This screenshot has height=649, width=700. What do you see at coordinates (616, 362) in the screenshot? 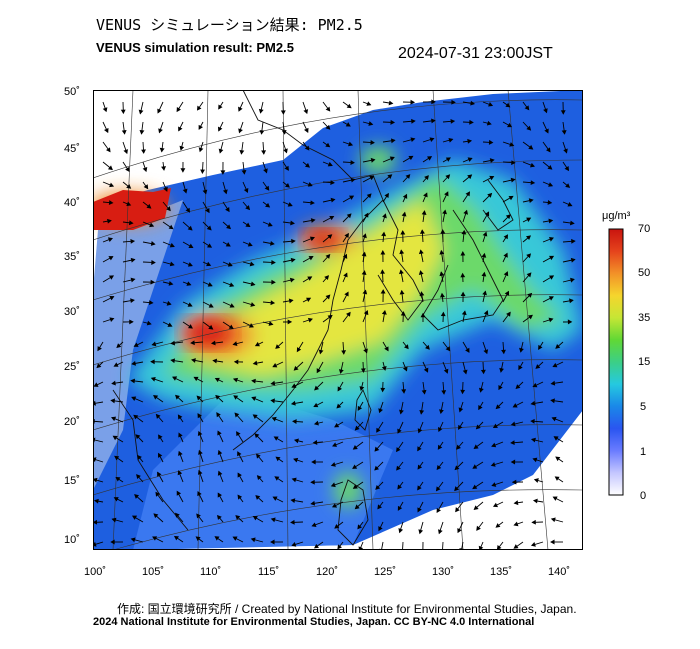
I see `colorbar` at bounding box center [616, 362].